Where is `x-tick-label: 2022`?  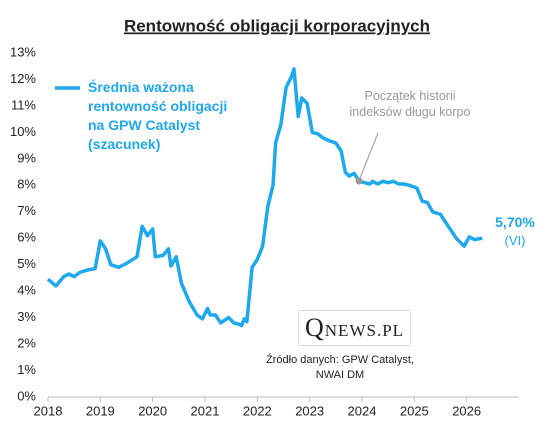
x-tick-label: 2022 is located at coordinates (257, 410).